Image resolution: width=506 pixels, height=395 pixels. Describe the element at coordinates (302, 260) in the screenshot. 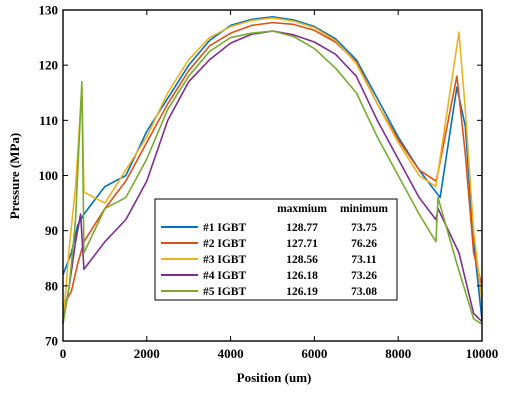

I see `legend-max-3: 128.56` at that location.